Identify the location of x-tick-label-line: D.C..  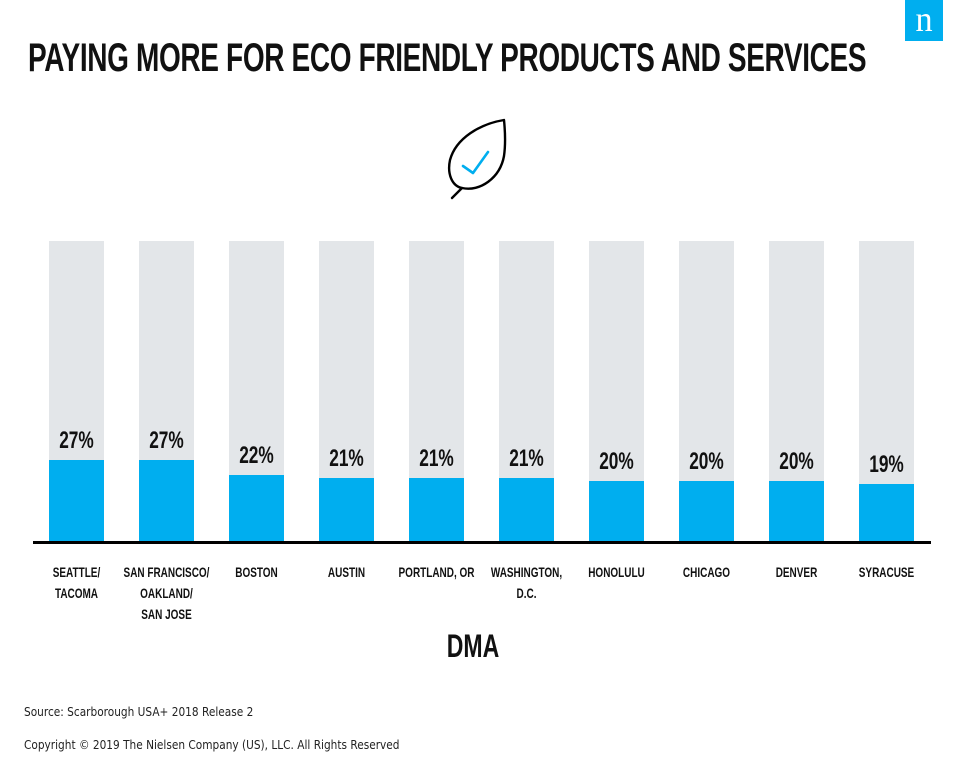
(527, 593).